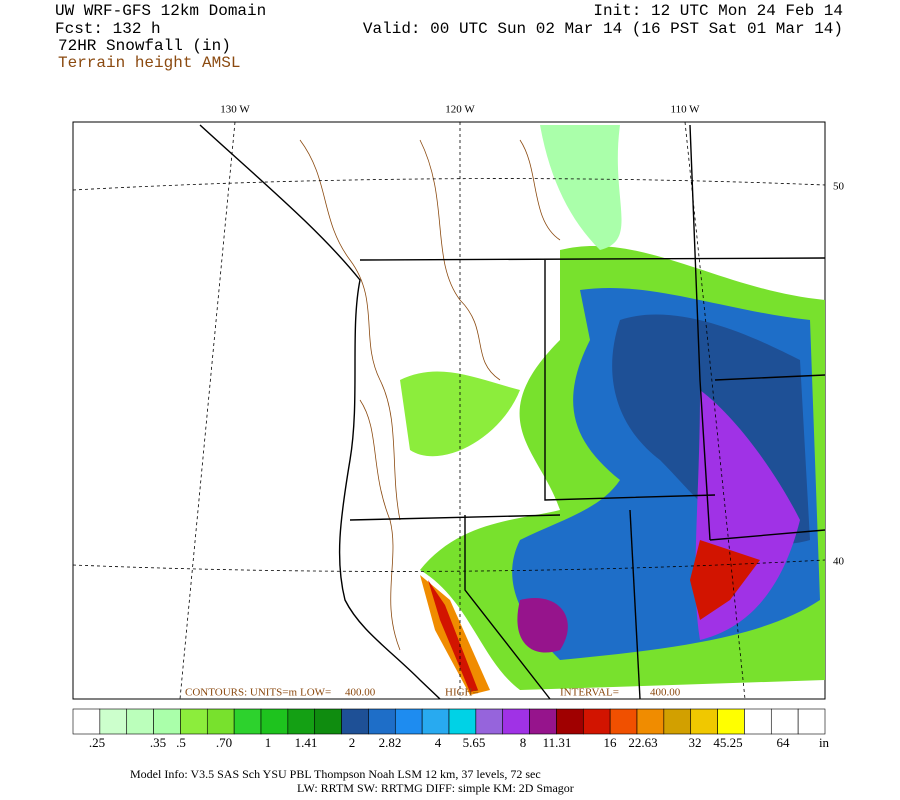  Describe the element at coordinates (589, 693) in the screenshot. I see `contour-info: INTERVAL=` at that location.